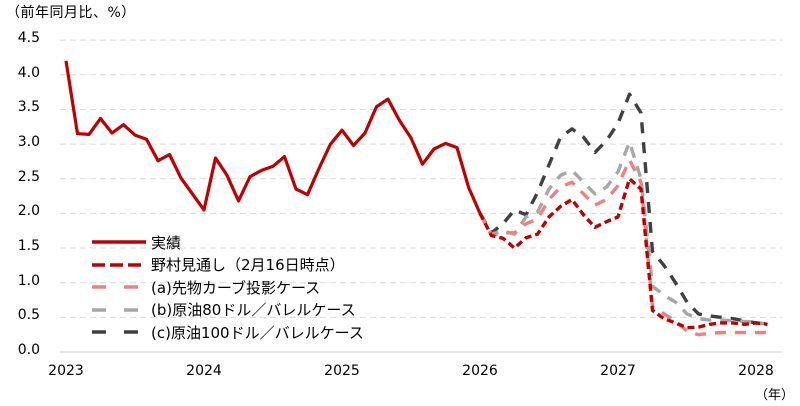 Image resolution: width=800 pixels, height=406 pixels. What do you see at coordinates (28, 315) in the screenshot?
I see `y-tick-label: 0.5` at bounding box center [28, 315].